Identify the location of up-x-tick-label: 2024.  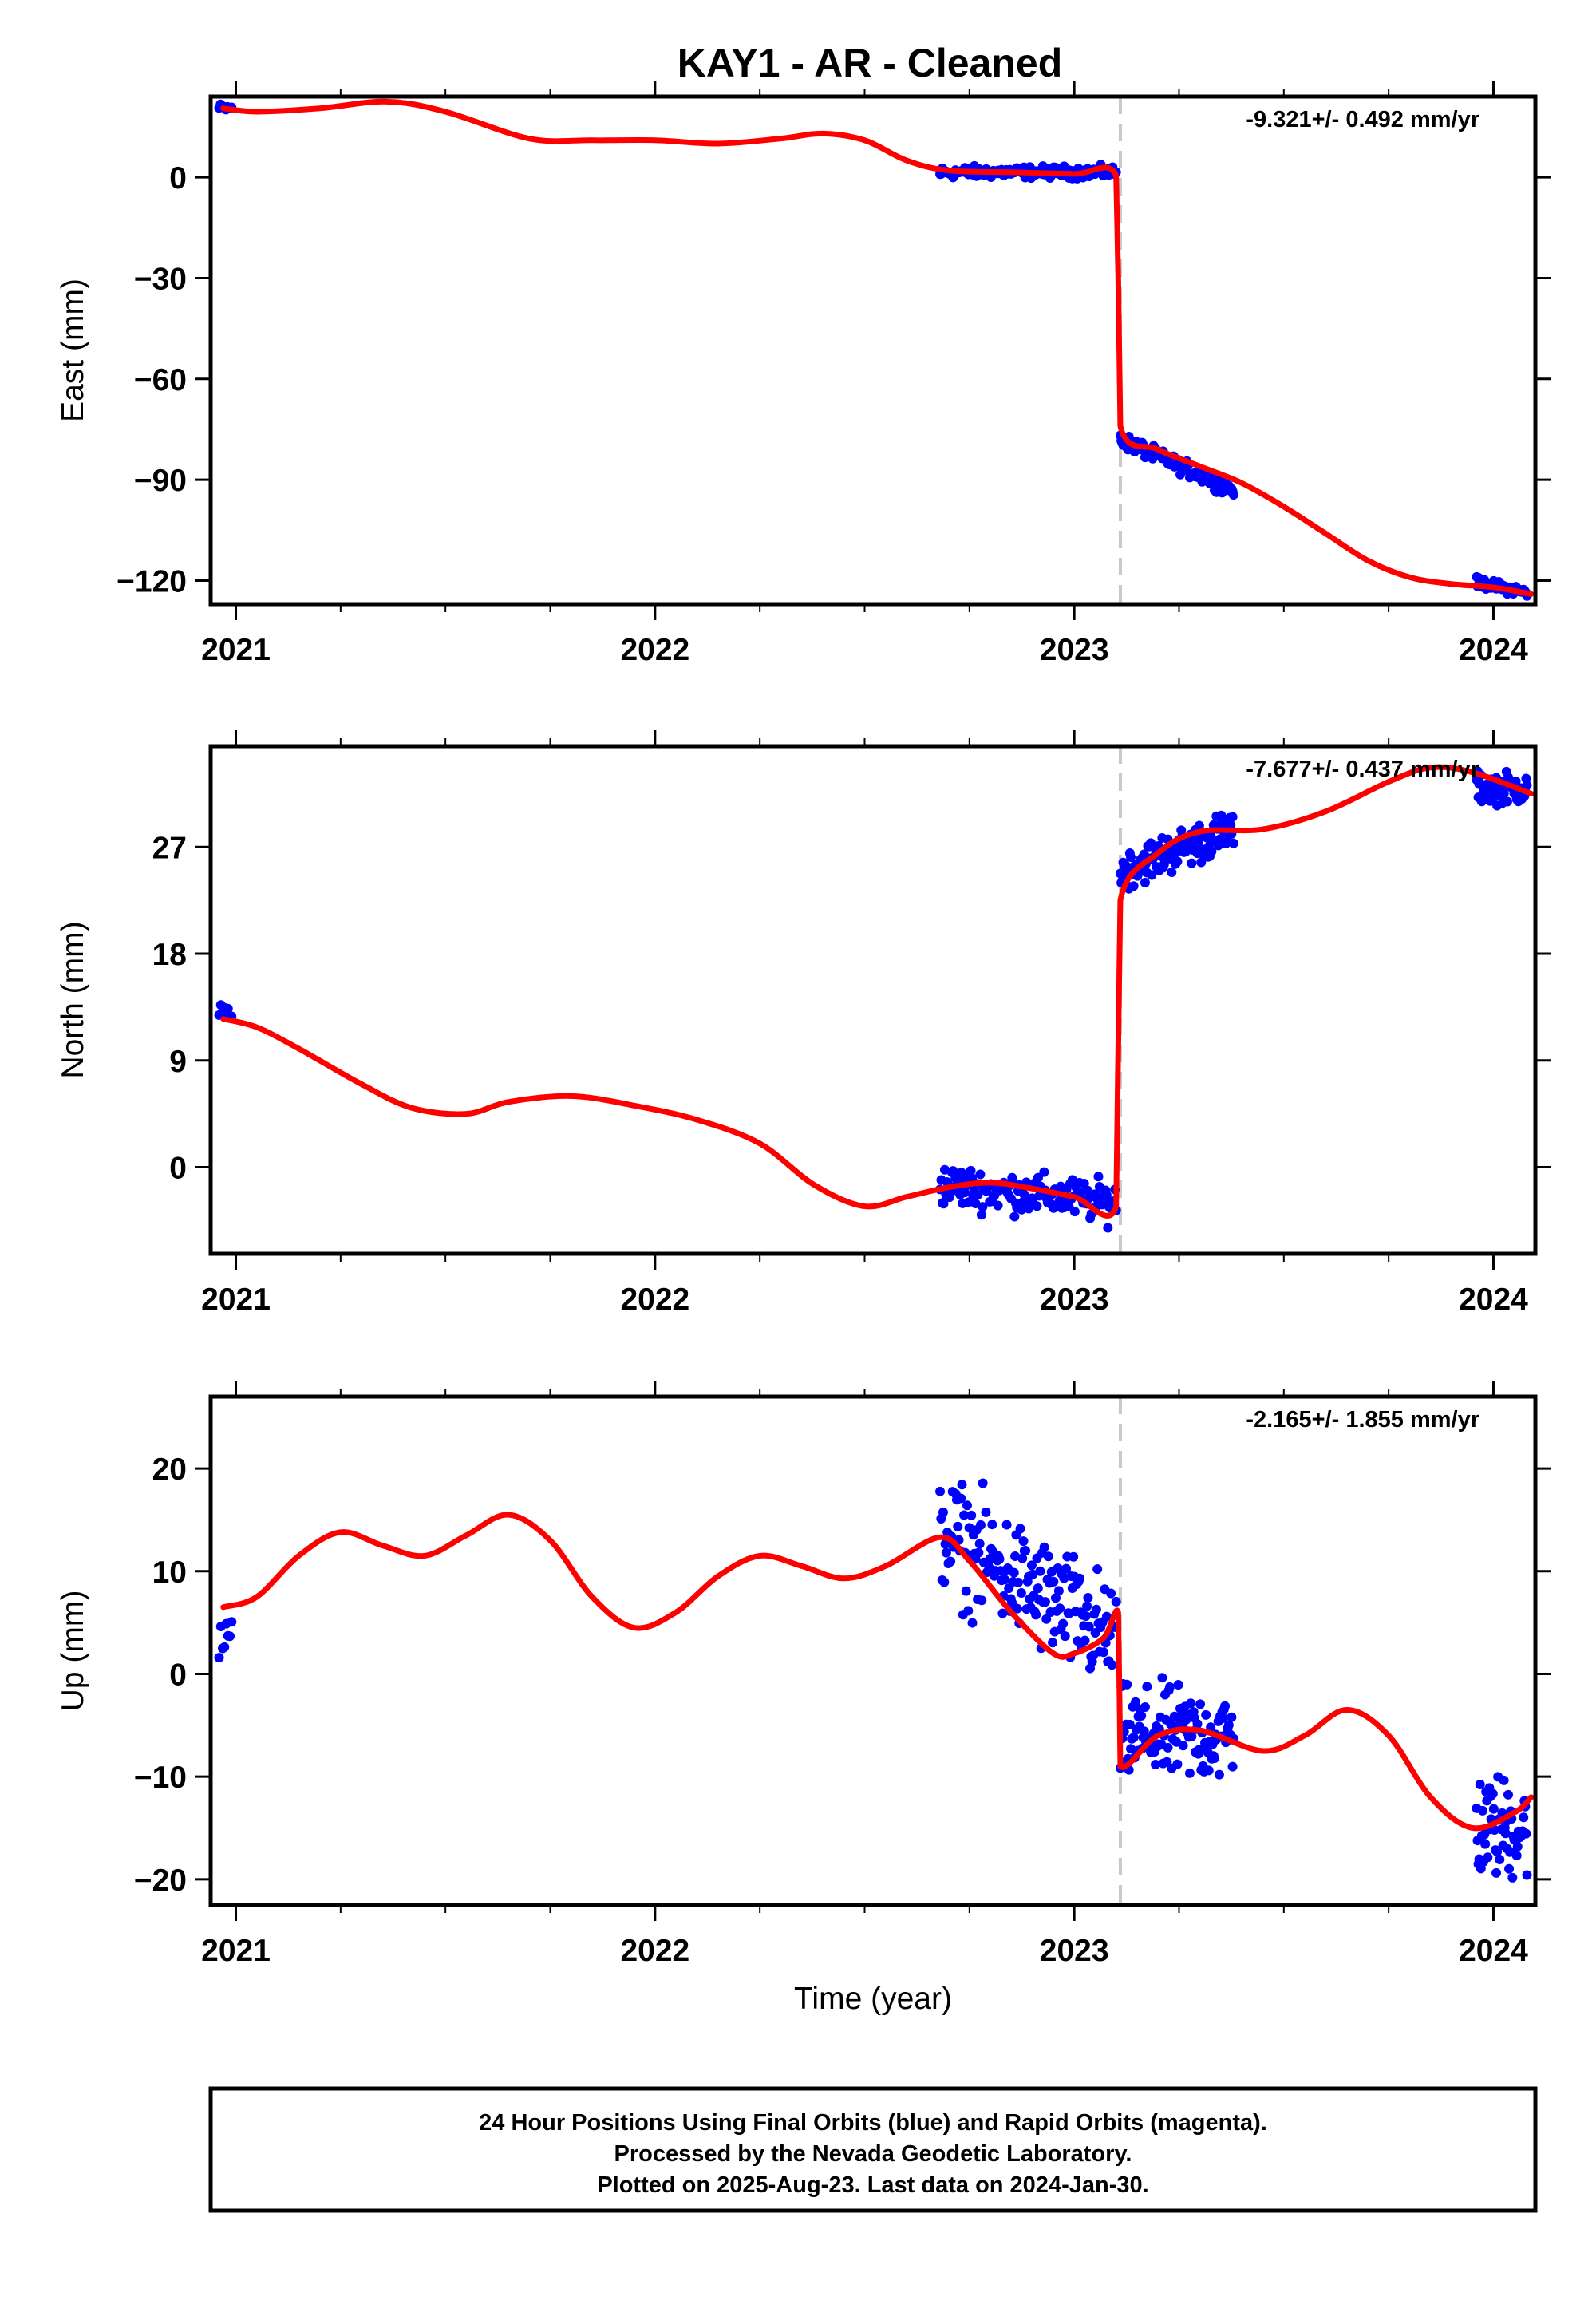
(1493, 1951).